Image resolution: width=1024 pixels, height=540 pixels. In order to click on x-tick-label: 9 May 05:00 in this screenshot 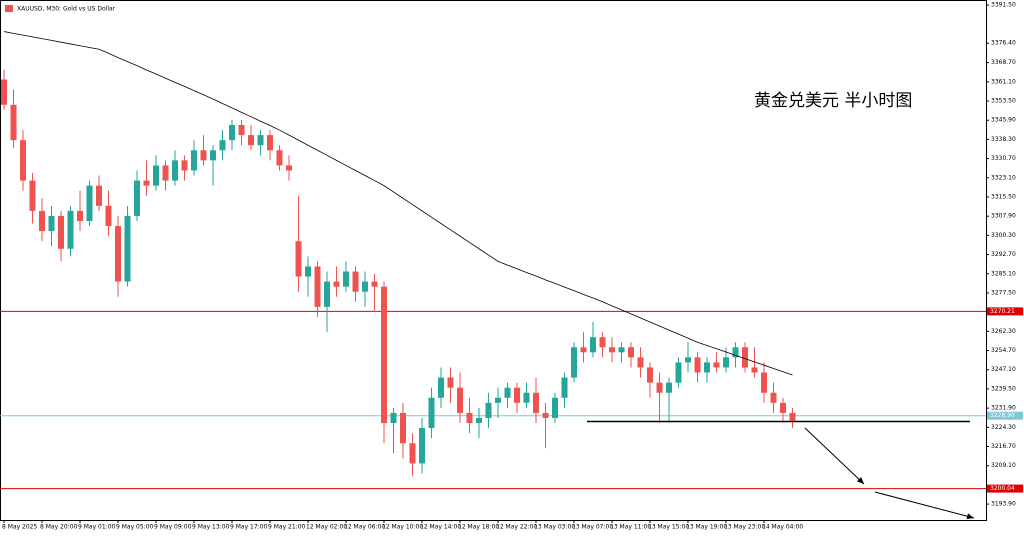, I will do `click(135, 527)`.